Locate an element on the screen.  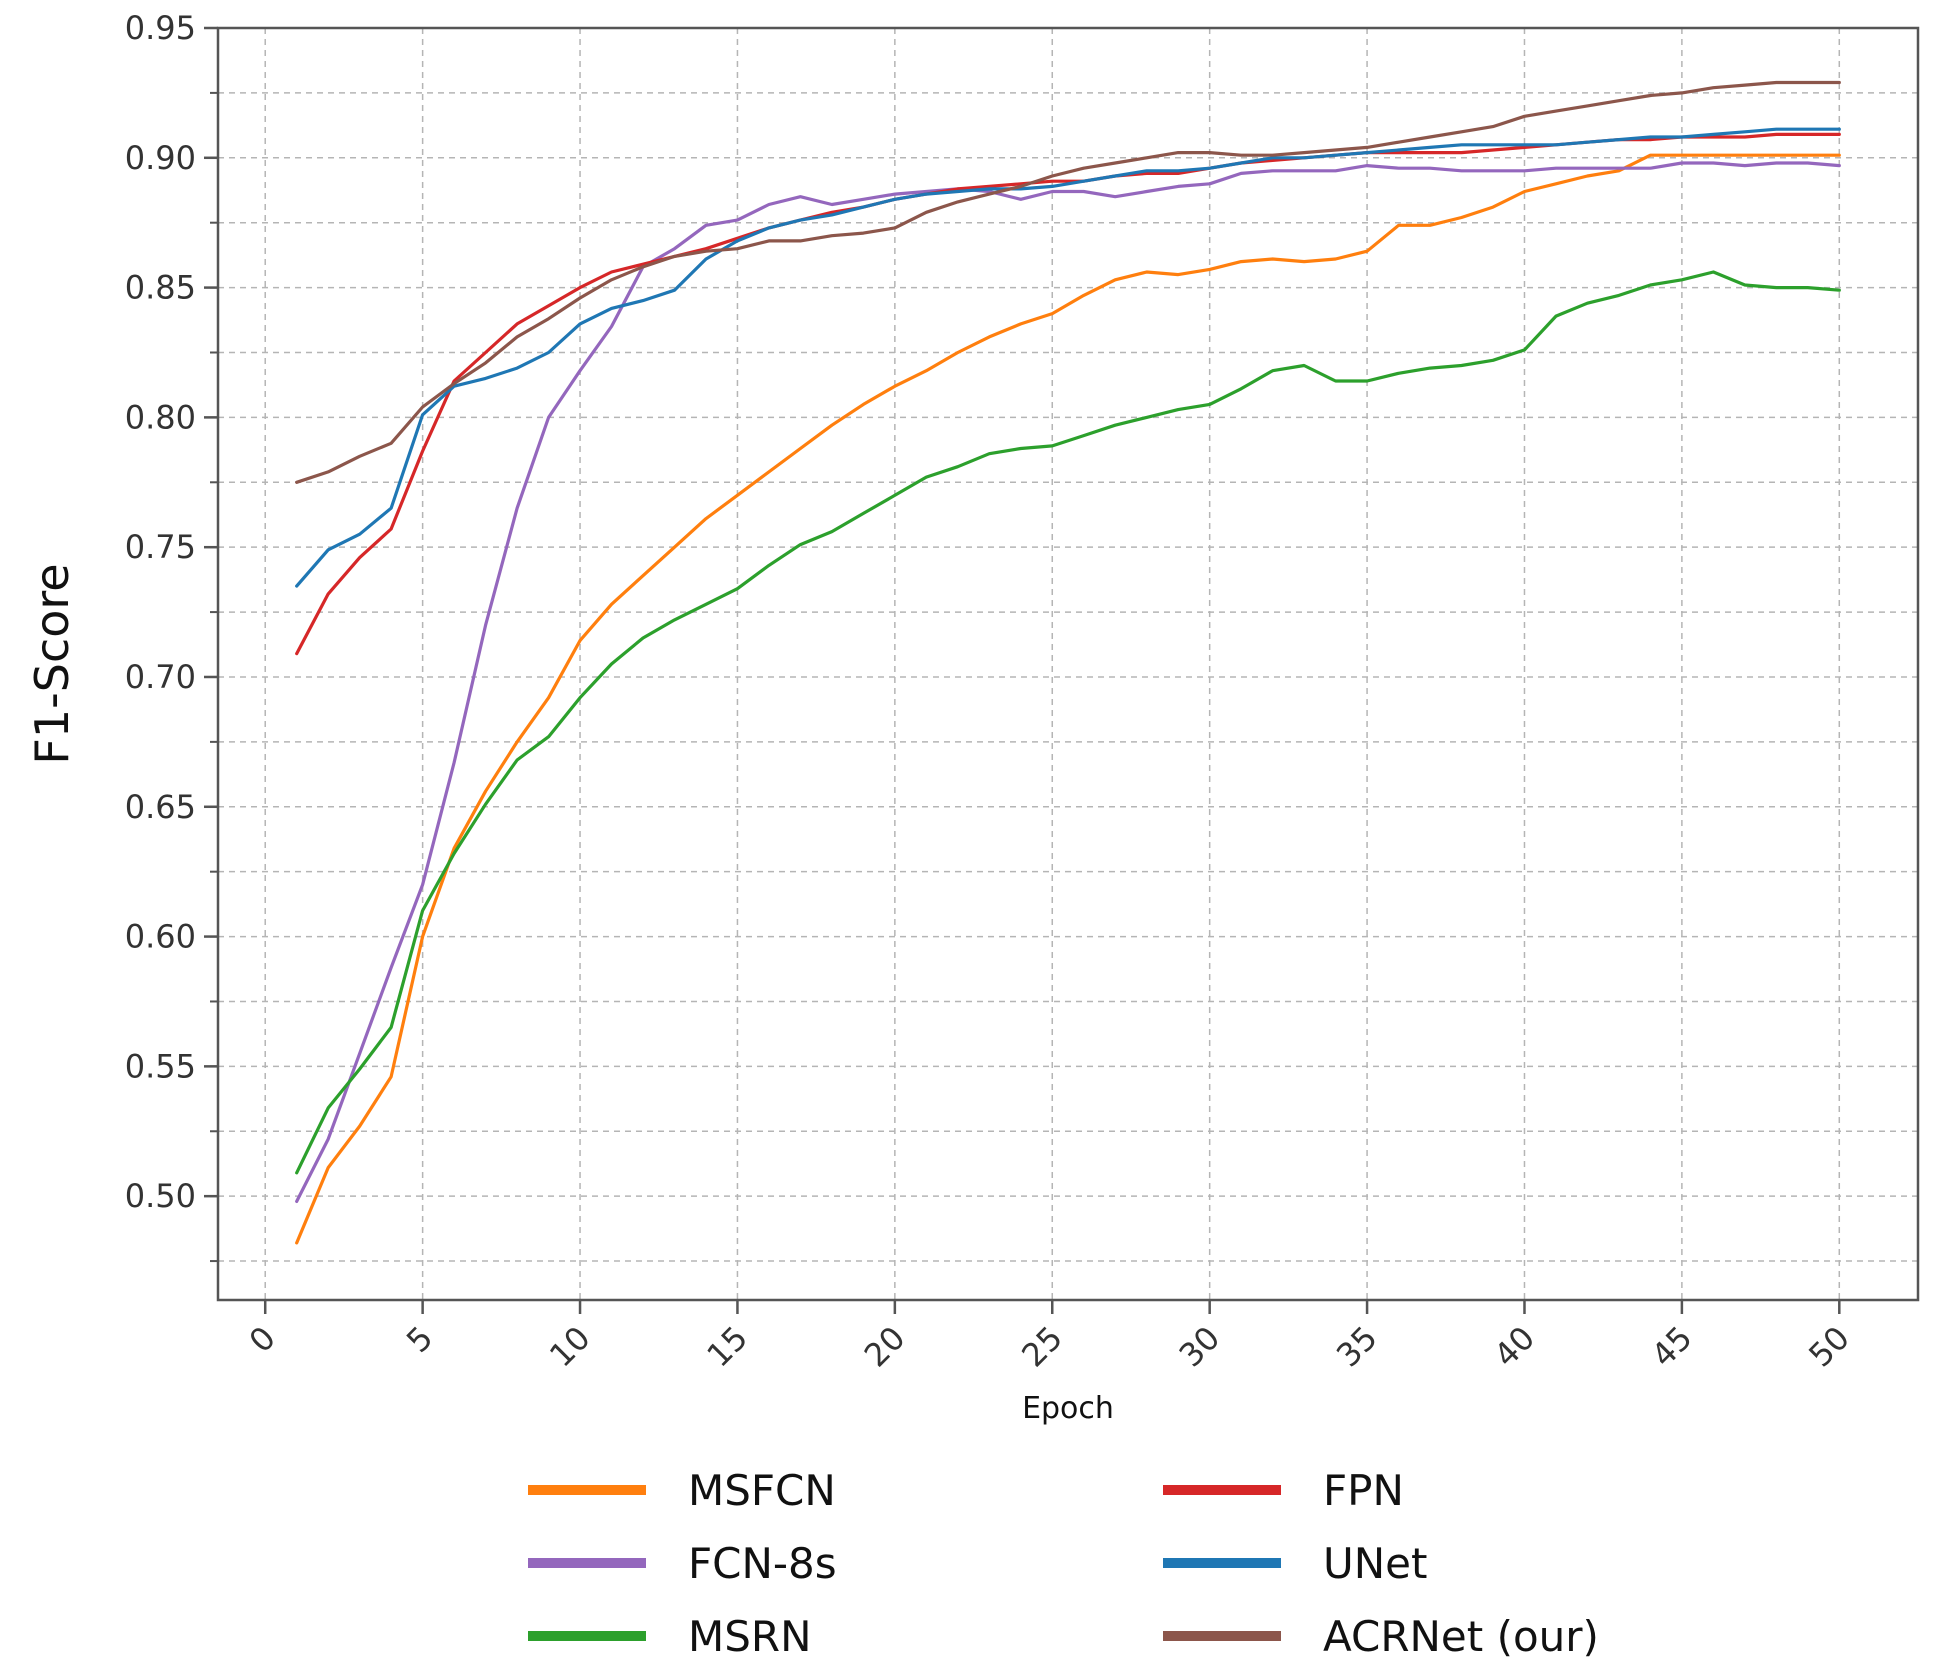
legend-item-acrnet-our: ACRNet (our) is located at coordinates (1381, 1636).